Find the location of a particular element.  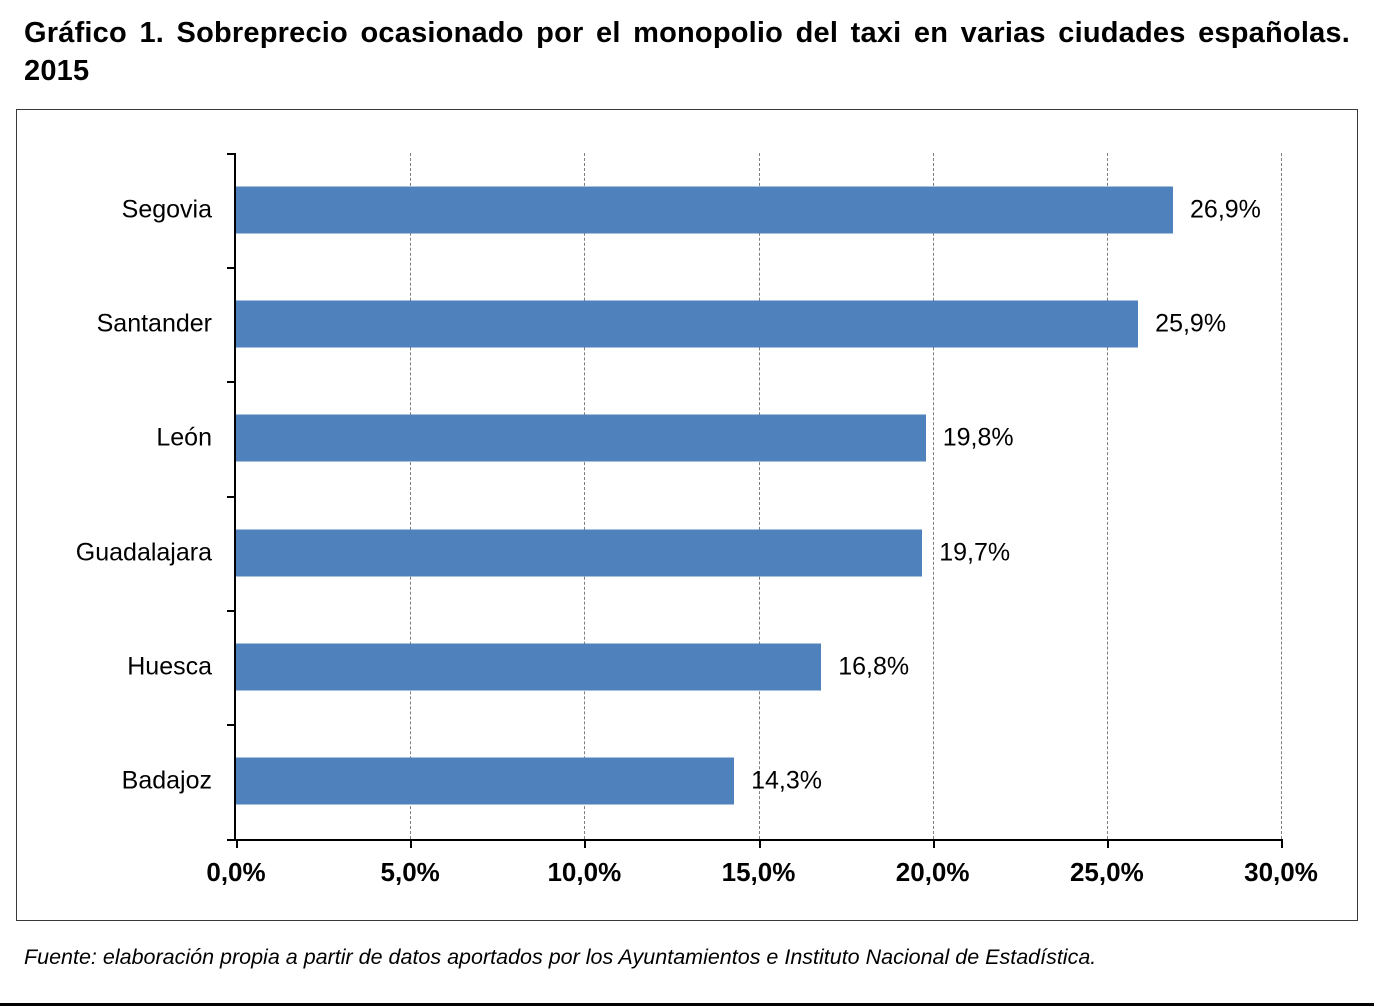

bar-row: Badajoz 14,3% is located at coordinates (701, 781).